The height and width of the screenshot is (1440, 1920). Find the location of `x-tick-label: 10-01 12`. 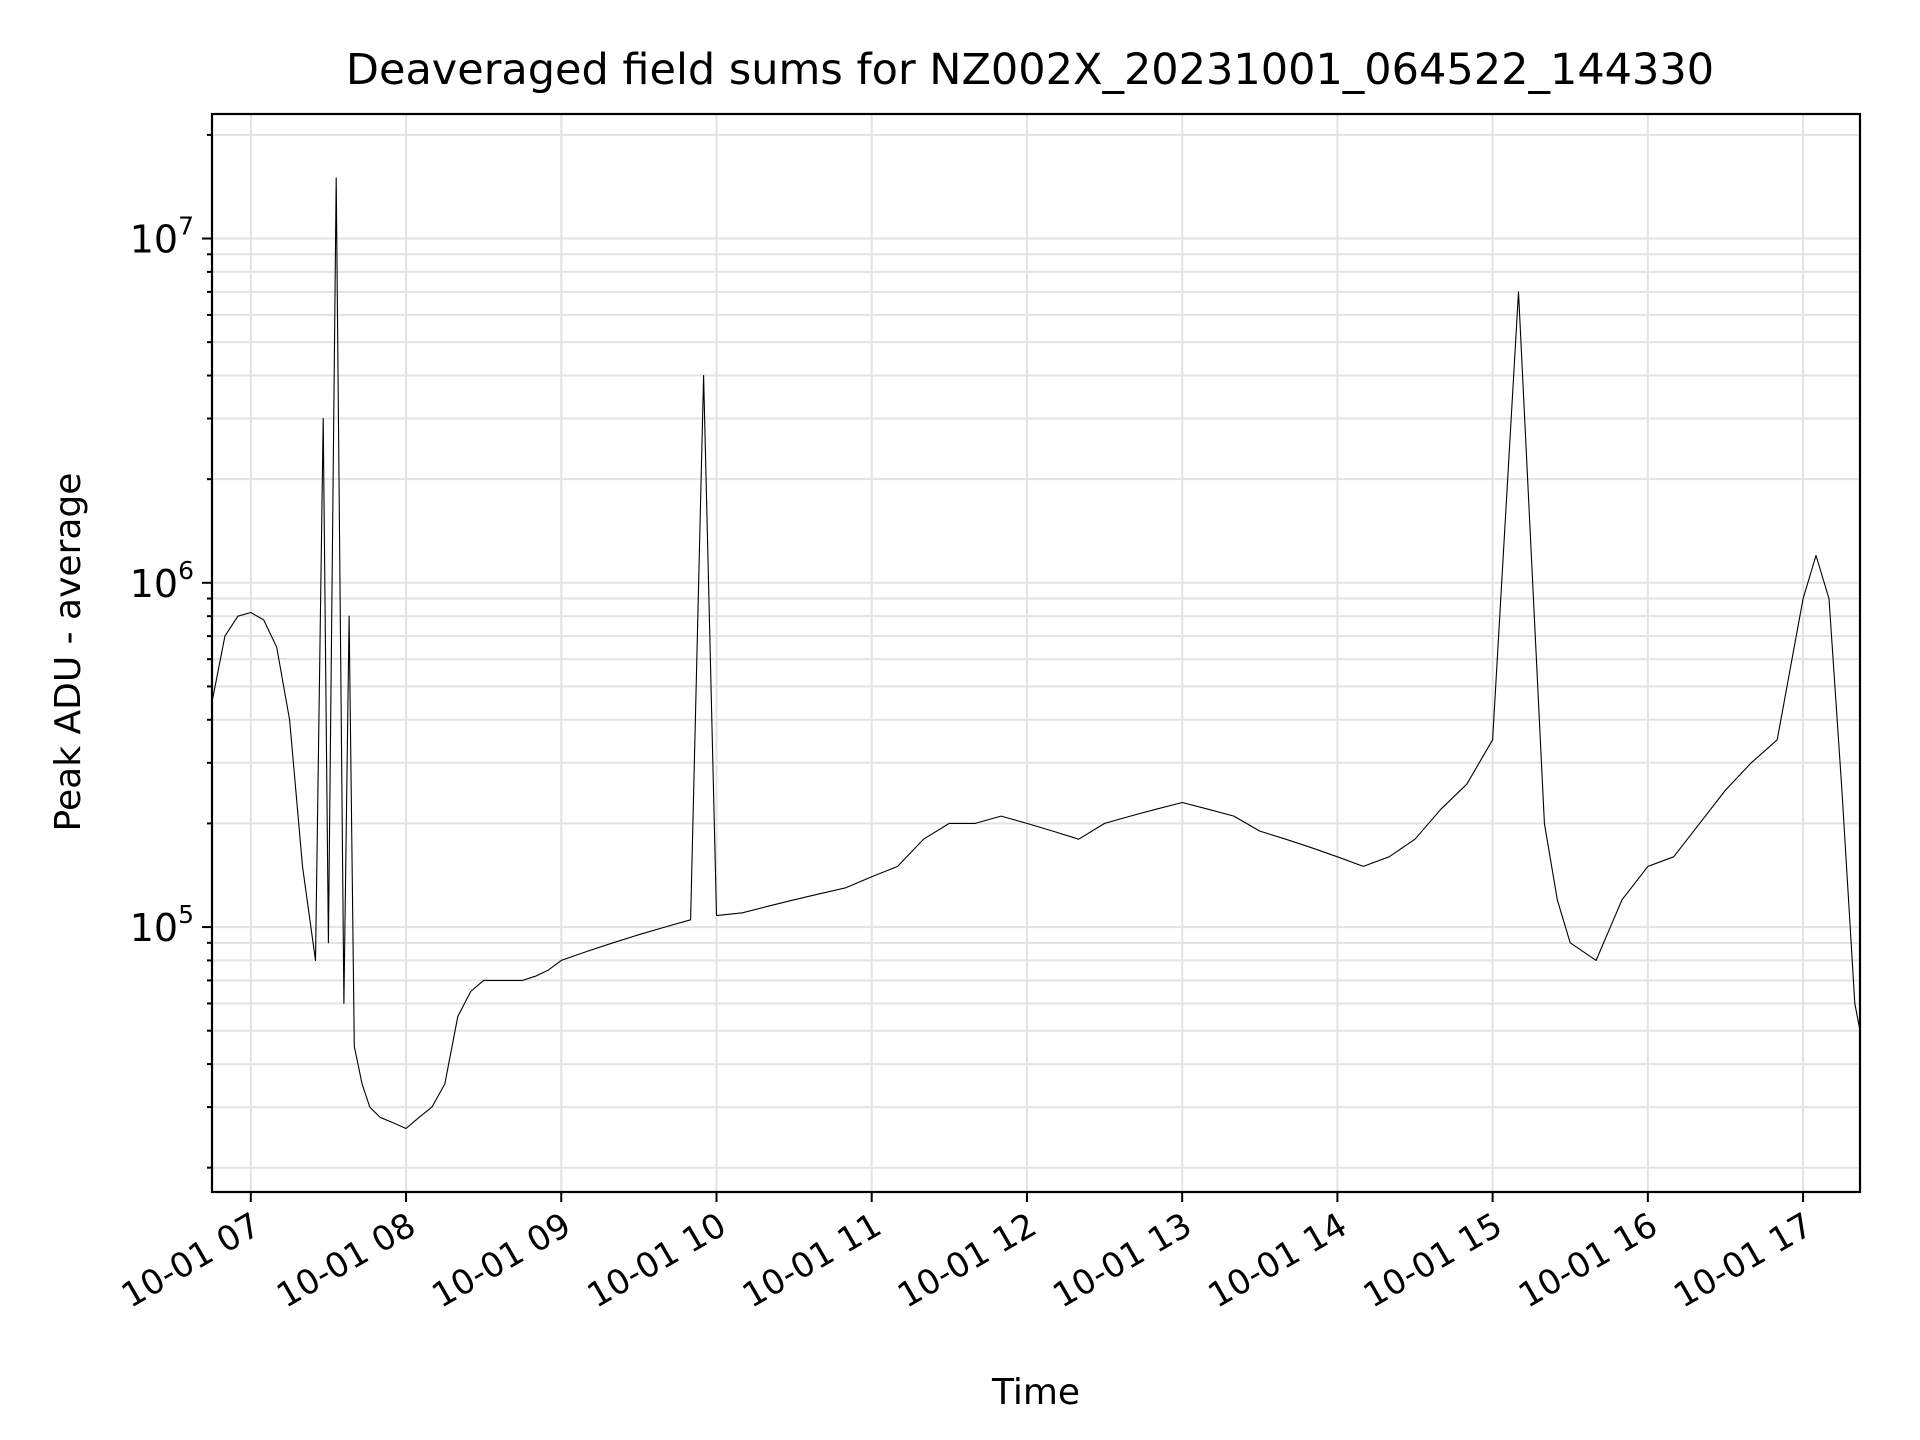

x-tick-label: 10-01 12 is located at coordinates (967, 1260).